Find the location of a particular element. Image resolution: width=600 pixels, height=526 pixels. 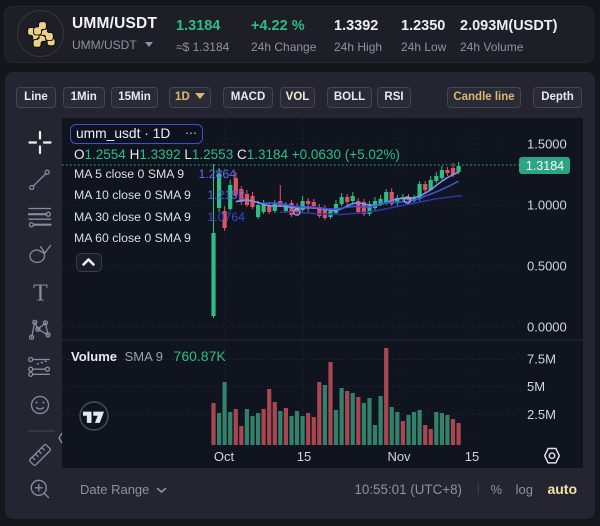

svg-text: 1.5000 is located at coordinates (547, 144).